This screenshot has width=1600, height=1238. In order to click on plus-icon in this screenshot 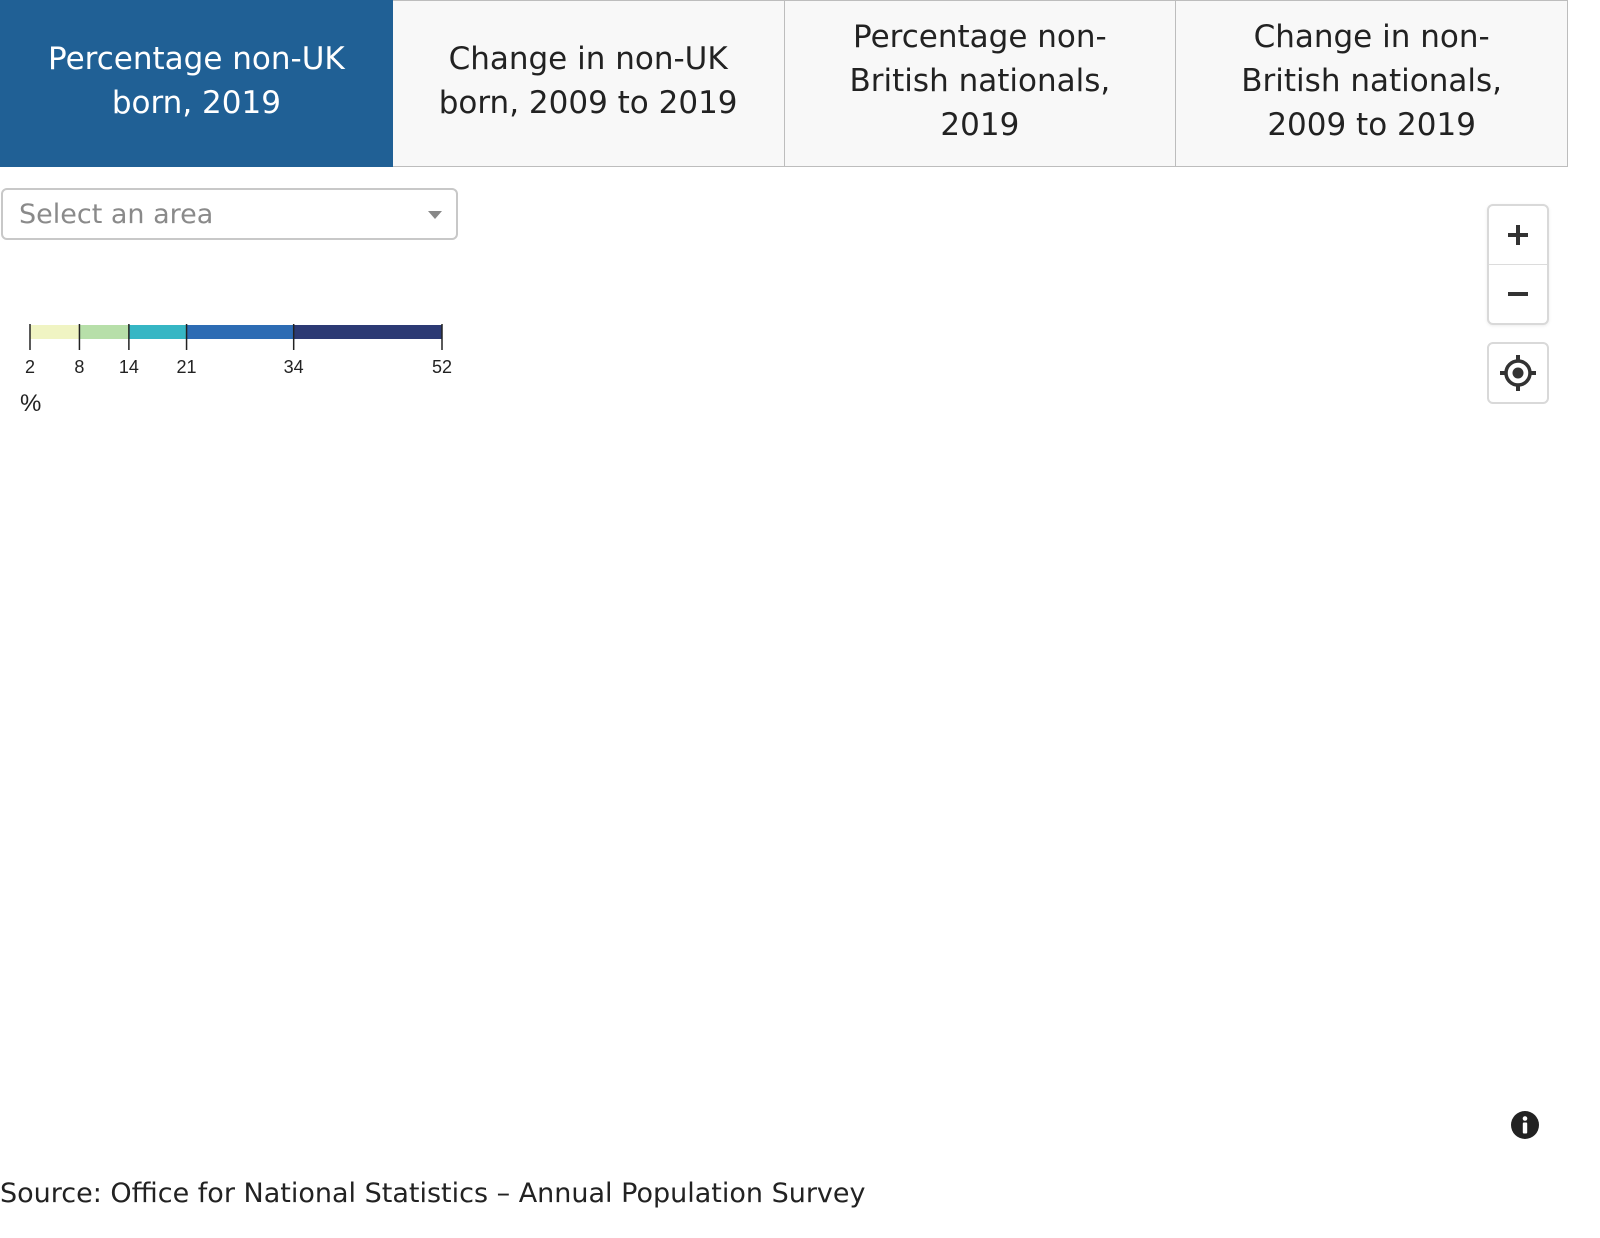, I will do `click(1518, 235)`.